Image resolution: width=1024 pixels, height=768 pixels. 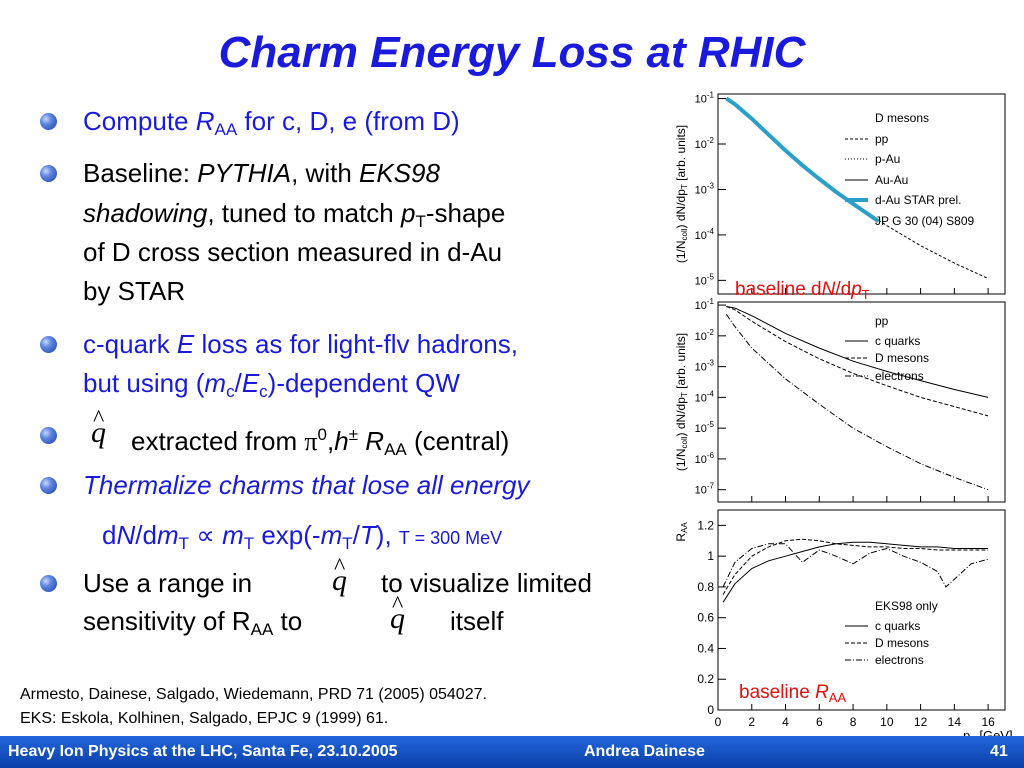 I want to click on panel-middle-frame, so click(x=861, y=402).